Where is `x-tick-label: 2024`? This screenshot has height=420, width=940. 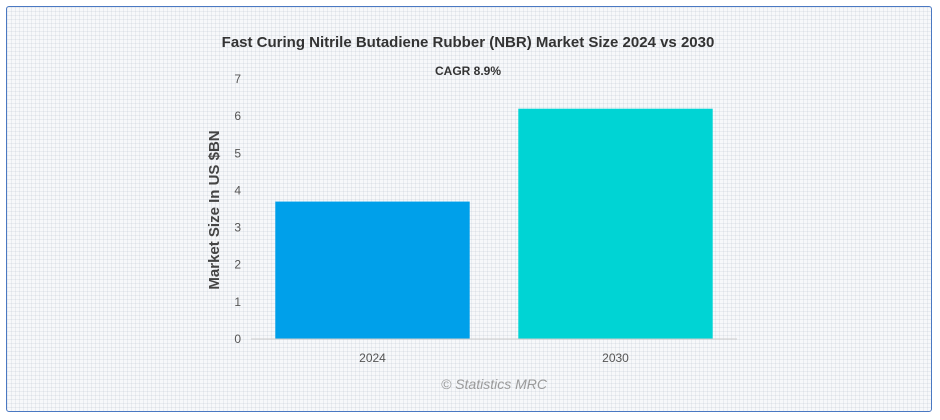
x-tick-label: 2024 is located at coordinates (372, 358).